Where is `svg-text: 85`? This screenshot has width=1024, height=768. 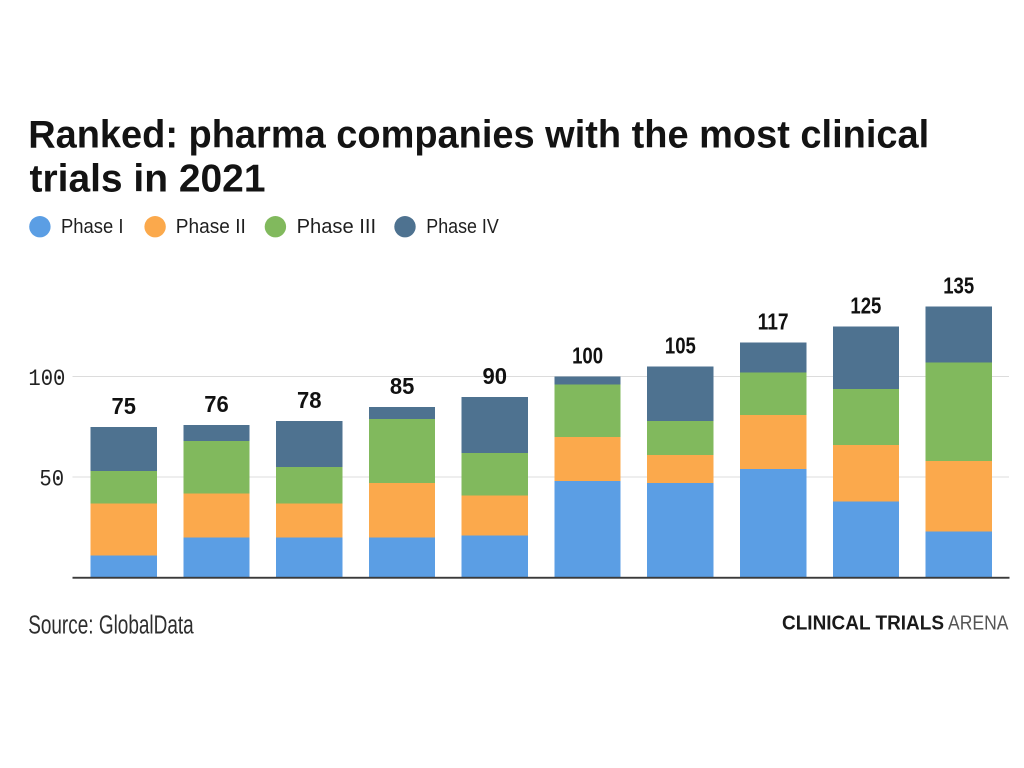 svg-text: 85 is located at coordinates (402, 386).